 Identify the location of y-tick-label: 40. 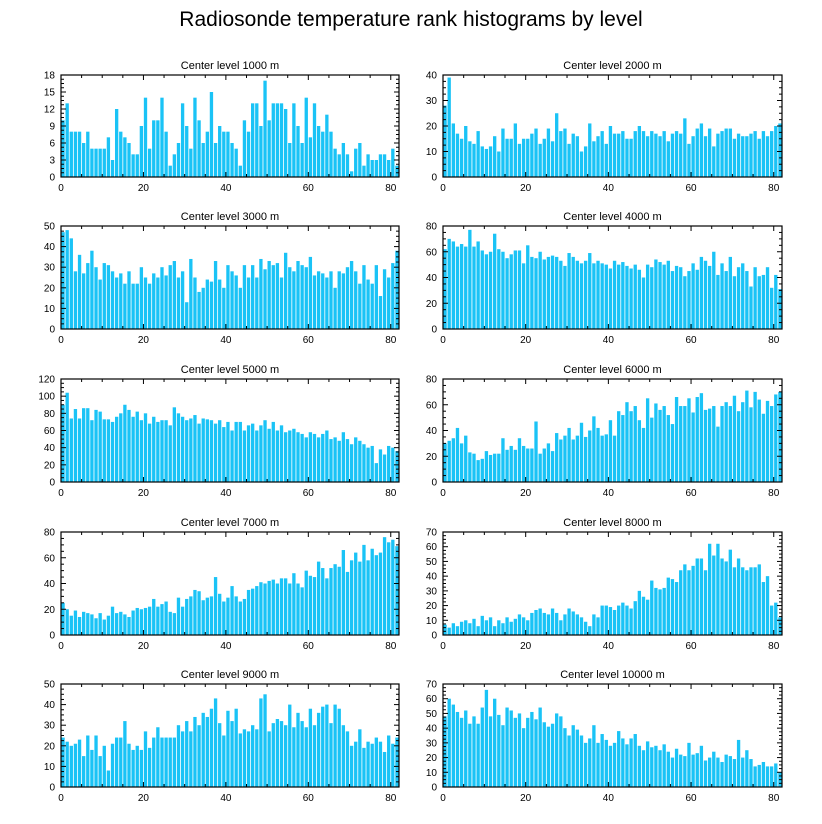
(432, 278).